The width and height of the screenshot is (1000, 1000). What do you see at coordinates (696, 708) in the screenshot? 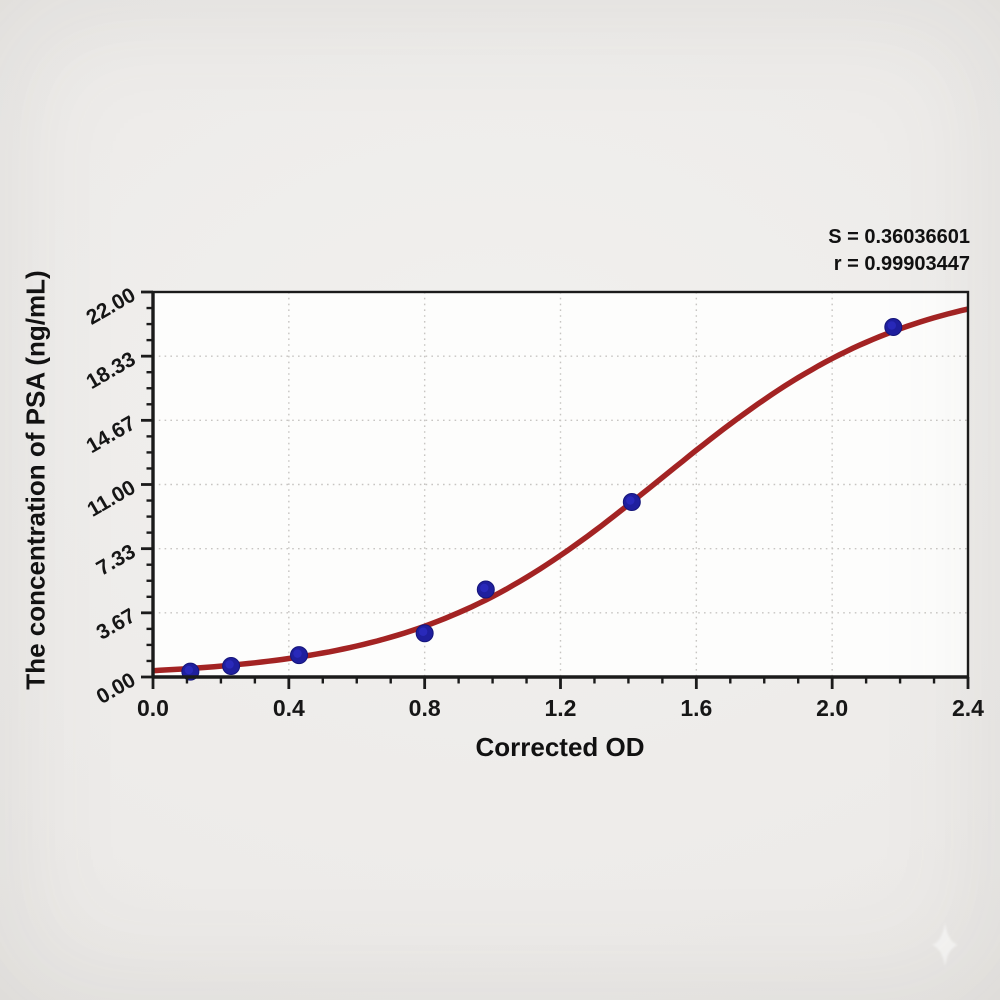
I see `x-tick-label: 1.6` at bounding box center [696, 708].